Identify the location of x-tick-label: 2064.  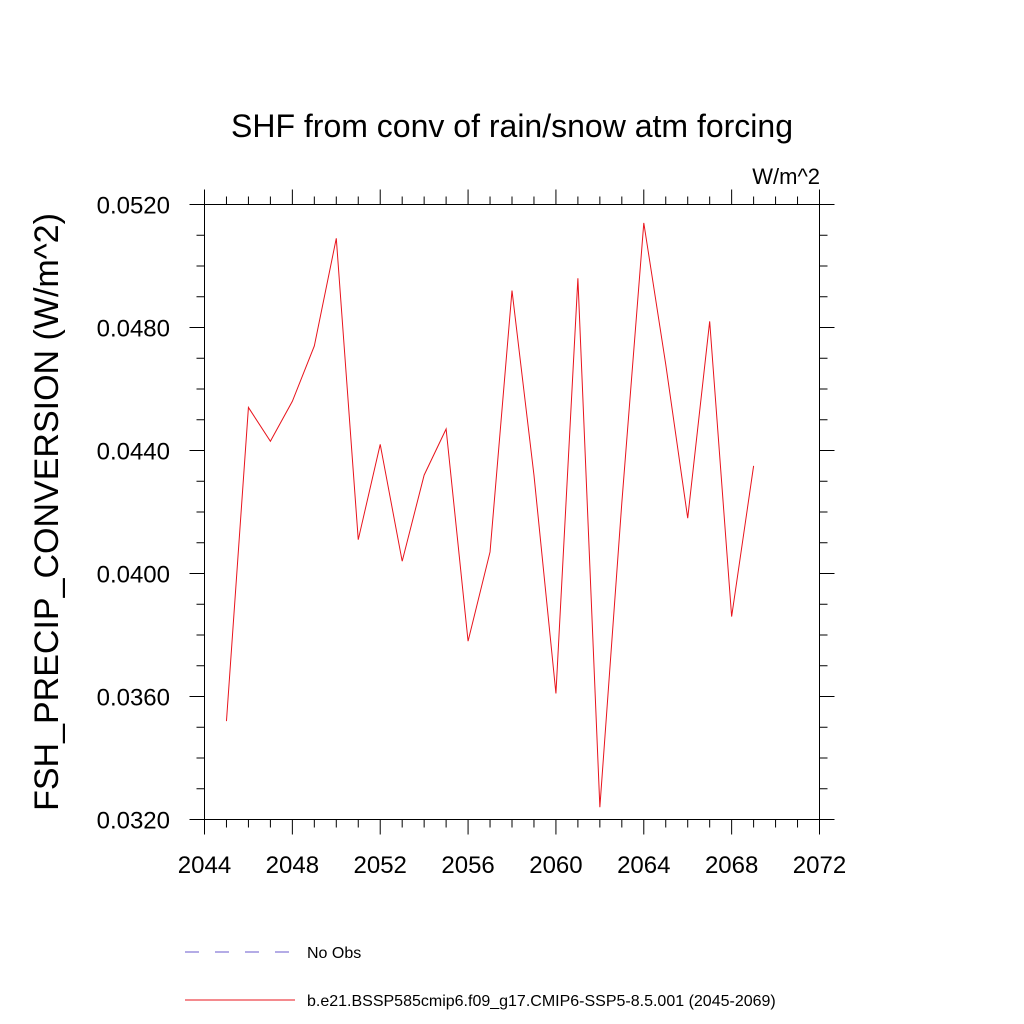
(643, 865).